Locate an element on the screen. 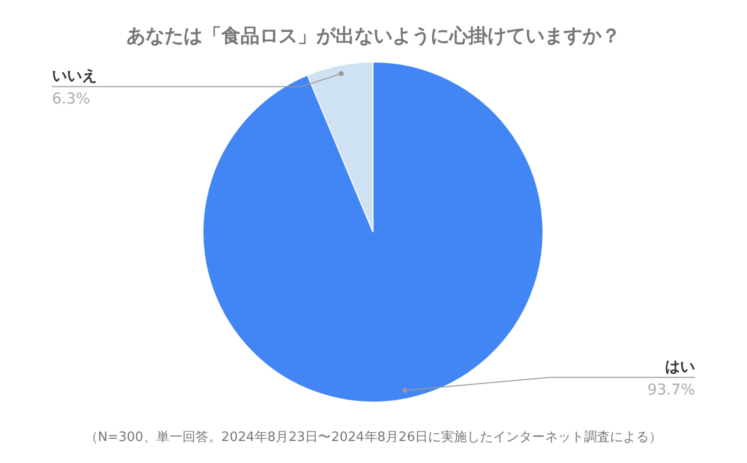  data-label: 93.7% is located at coordinates (671, 389).